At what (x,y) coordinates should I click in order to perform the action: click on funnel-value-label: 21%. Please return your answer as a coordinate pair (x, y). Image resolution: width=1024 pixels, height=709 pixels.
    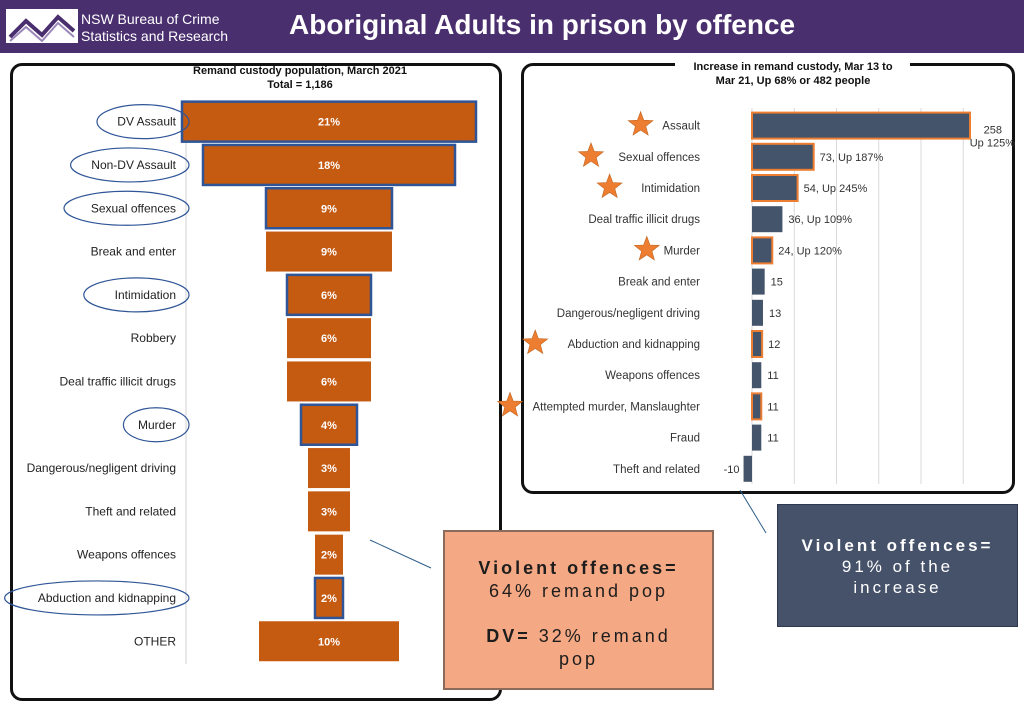
    Looking at the image, I should click on (329, 123).